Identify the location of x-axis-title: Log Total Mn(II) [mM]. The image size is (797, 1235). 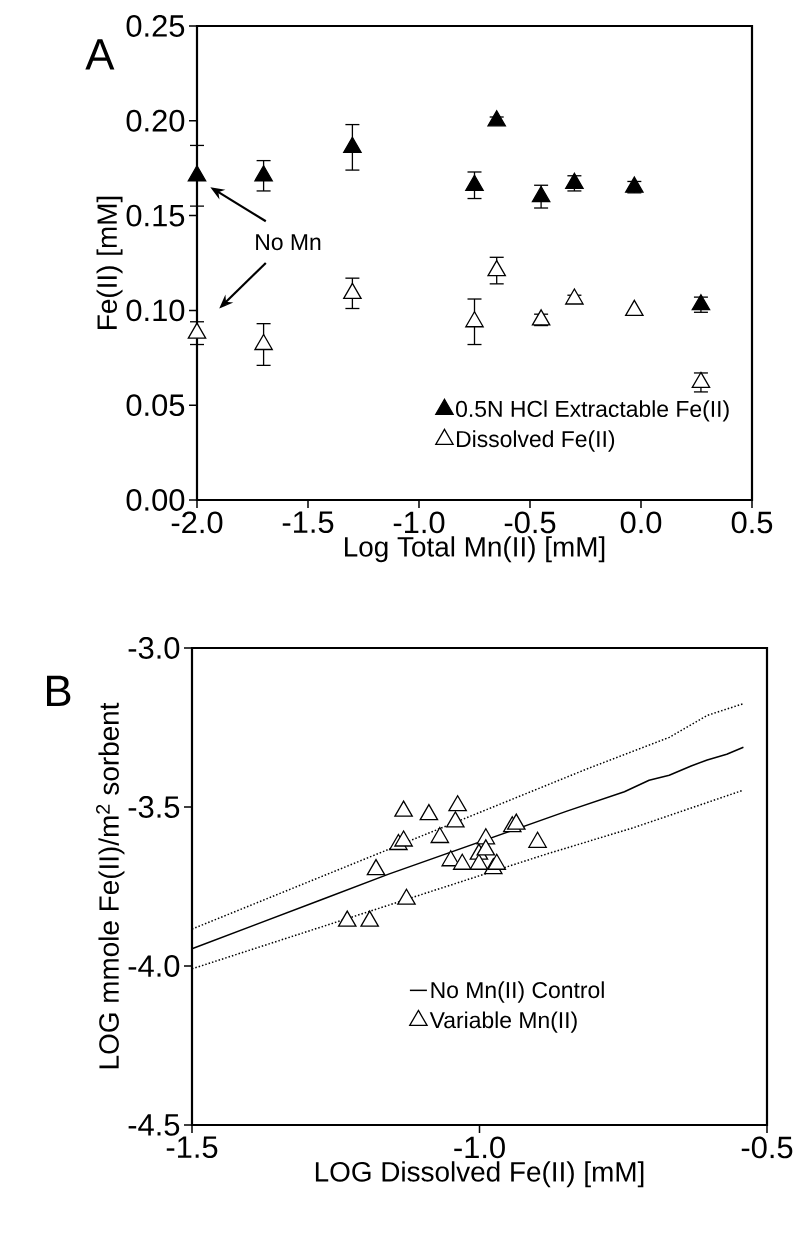
(475, 549).